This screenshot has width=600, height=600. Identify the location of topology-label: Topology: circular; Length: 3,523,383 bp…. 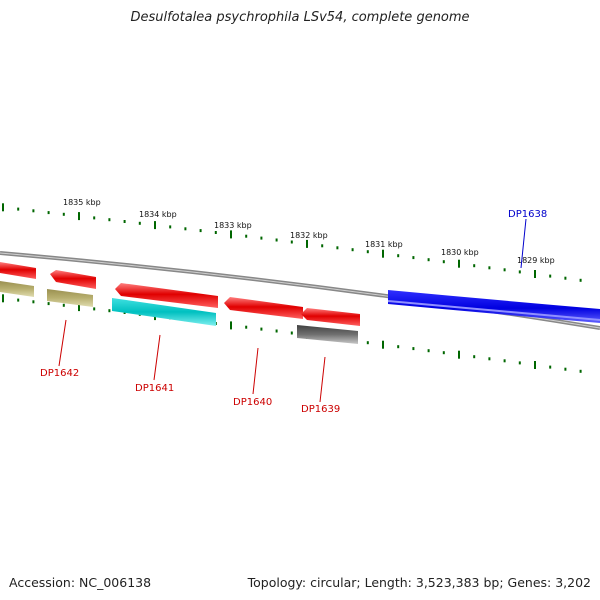
(419, 582).